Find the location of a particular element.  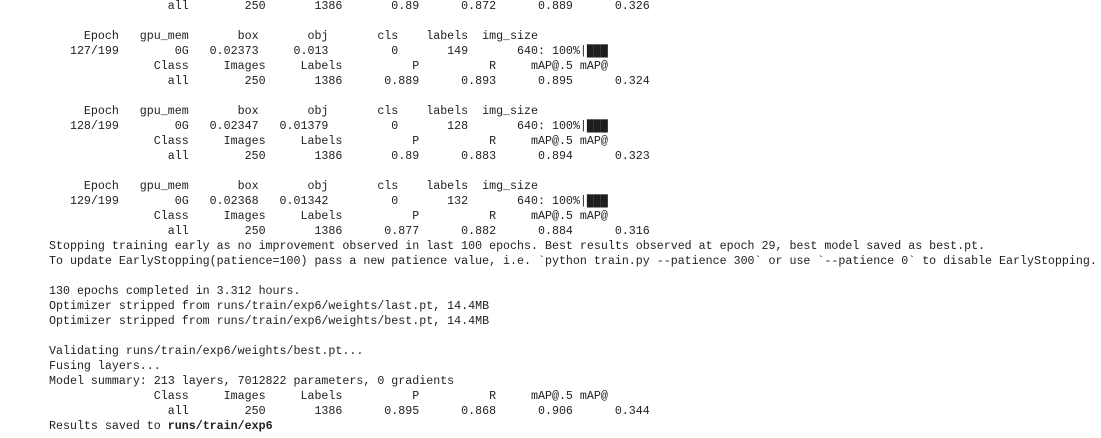

results-path: runs/train/exp6 is located at coordinates (220, 426).